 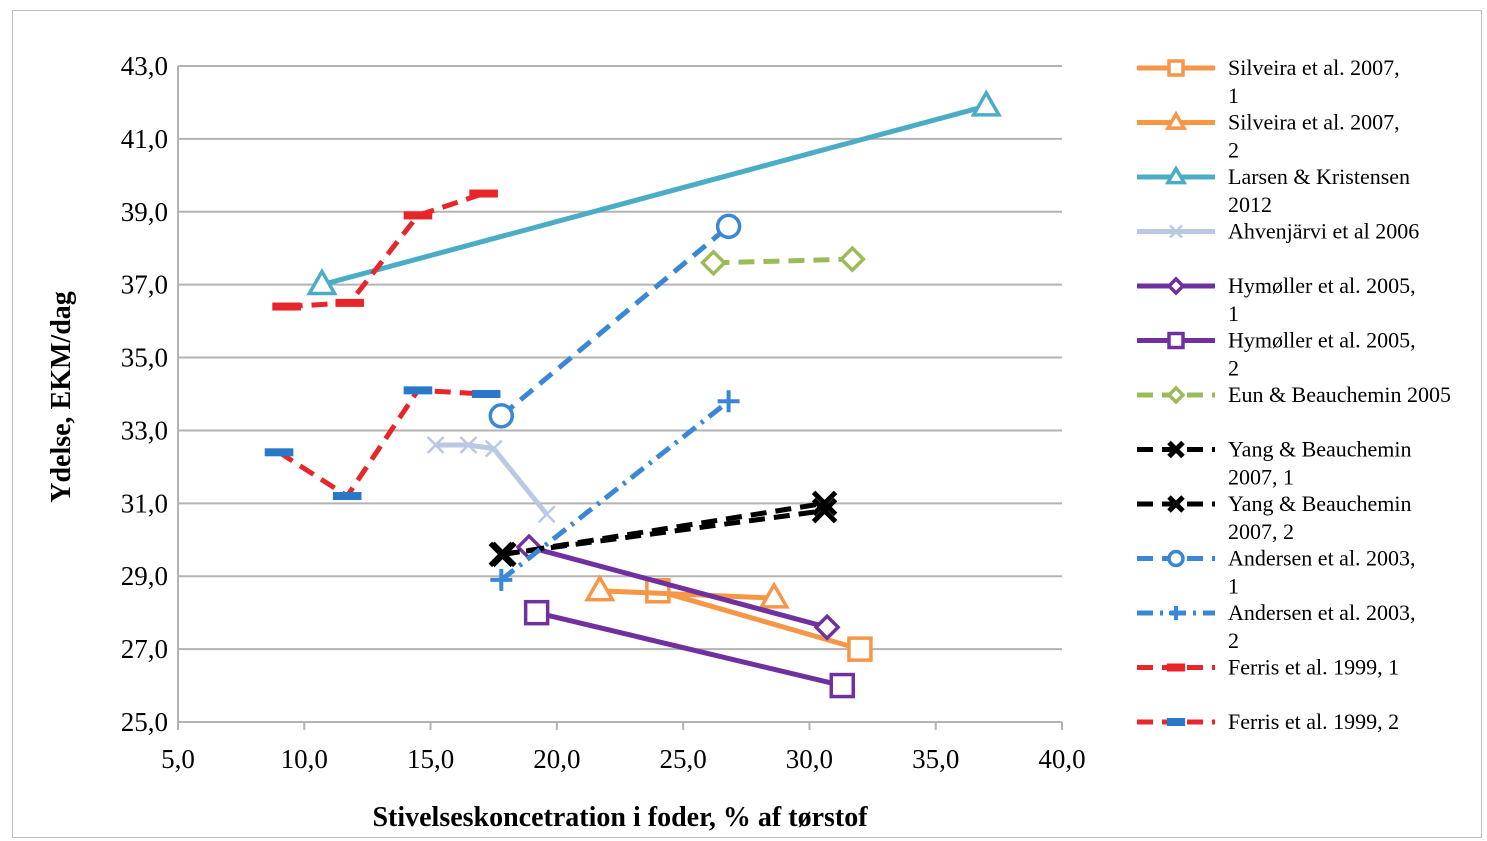 What do you see at coordinates (1268, 136) in the screenshot?
I see `legend-entry-1: Silveira et al. 2007, 2` at bounding box center [1268, 136].